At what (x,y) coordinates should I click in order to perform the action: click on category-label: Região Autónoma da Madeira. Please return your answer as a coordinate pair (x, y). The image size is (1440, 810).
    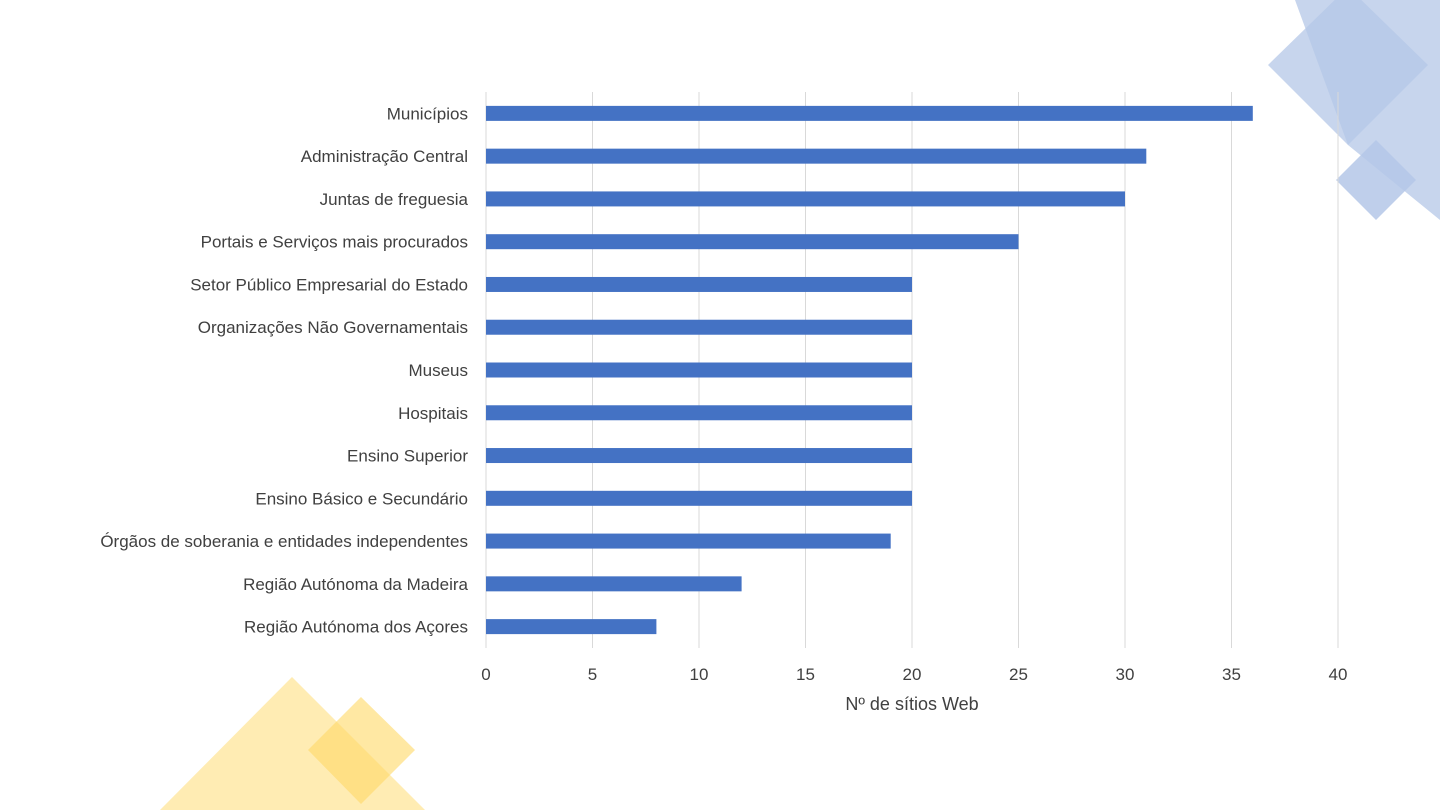
    Looking at the image, I should click on (355, 584).